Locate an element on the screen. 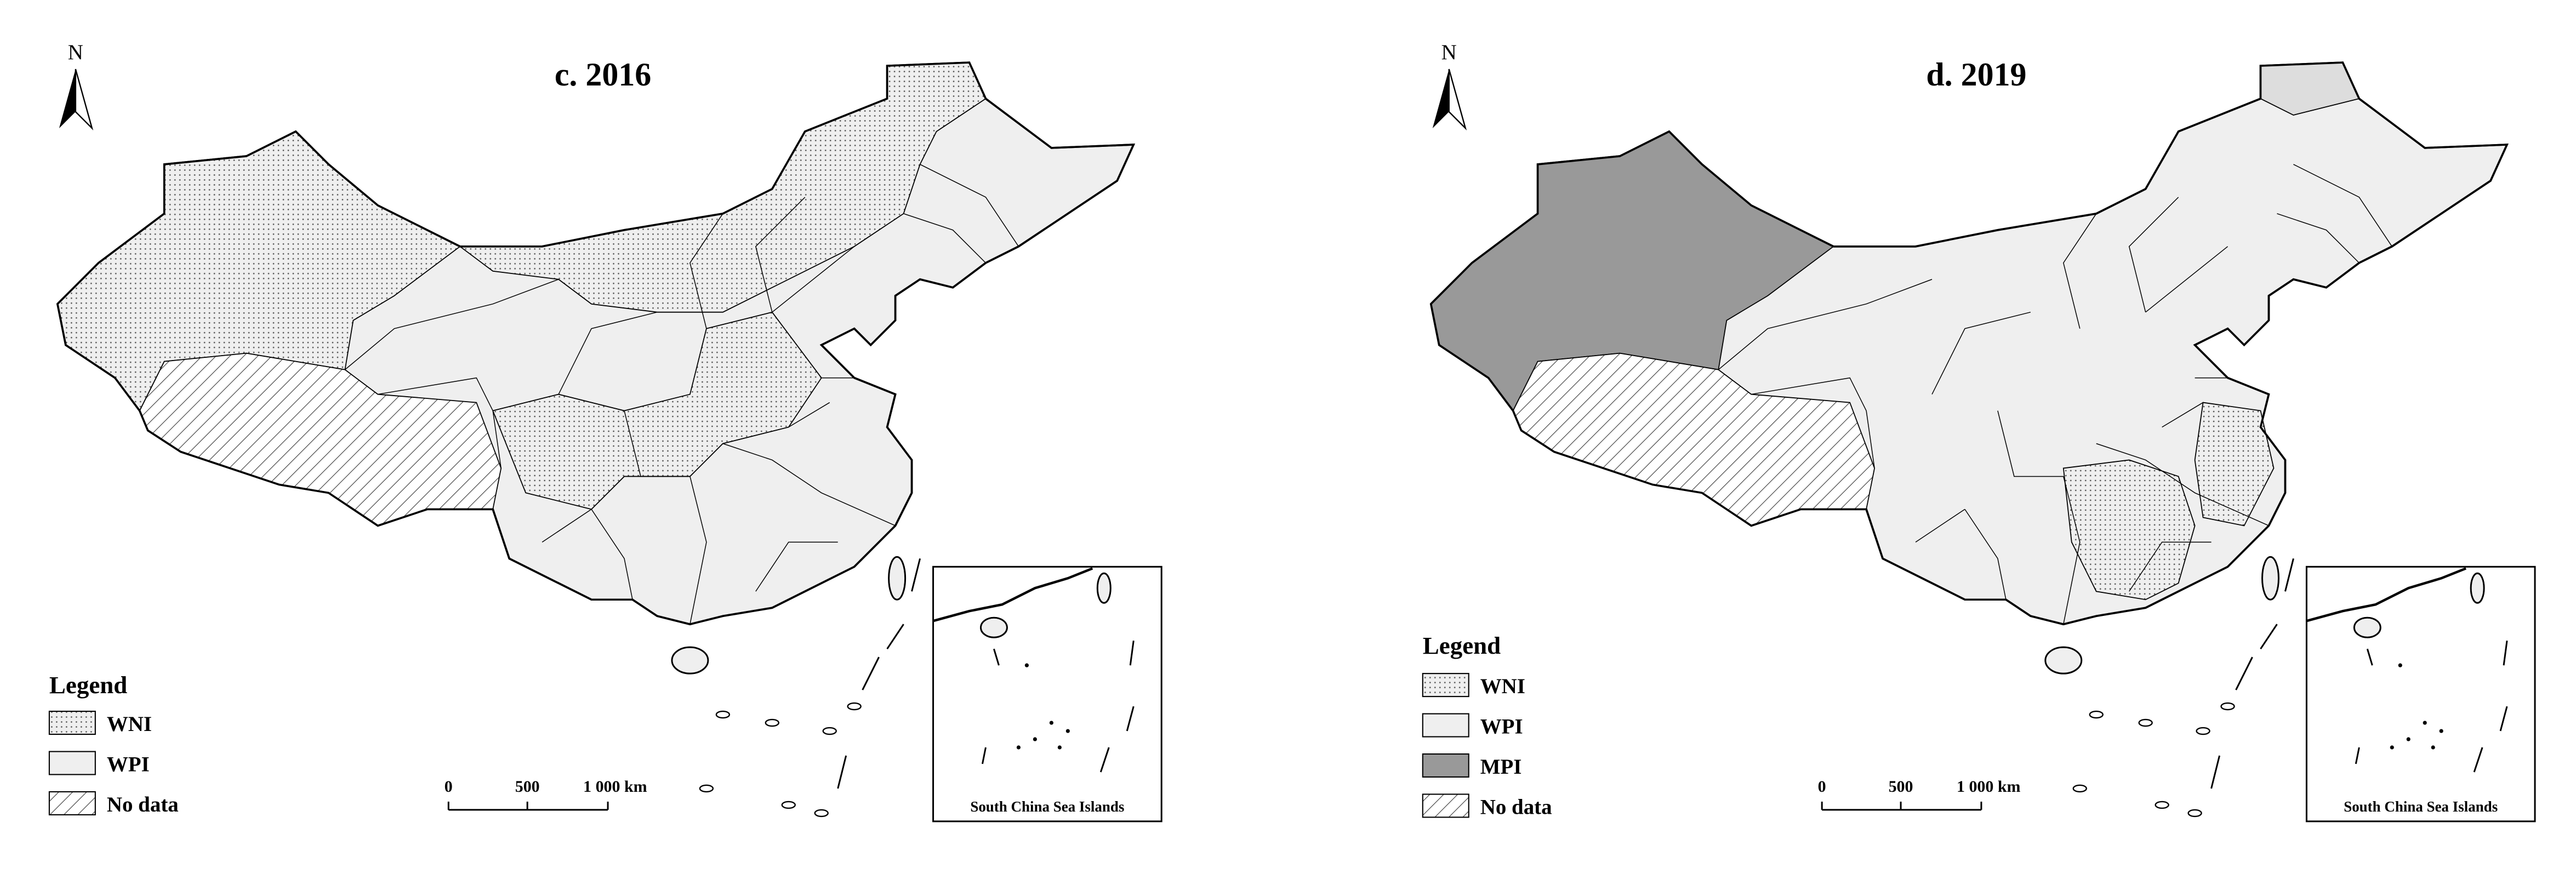  map-title: d. 2019 is located at coordinates (1976, 74).